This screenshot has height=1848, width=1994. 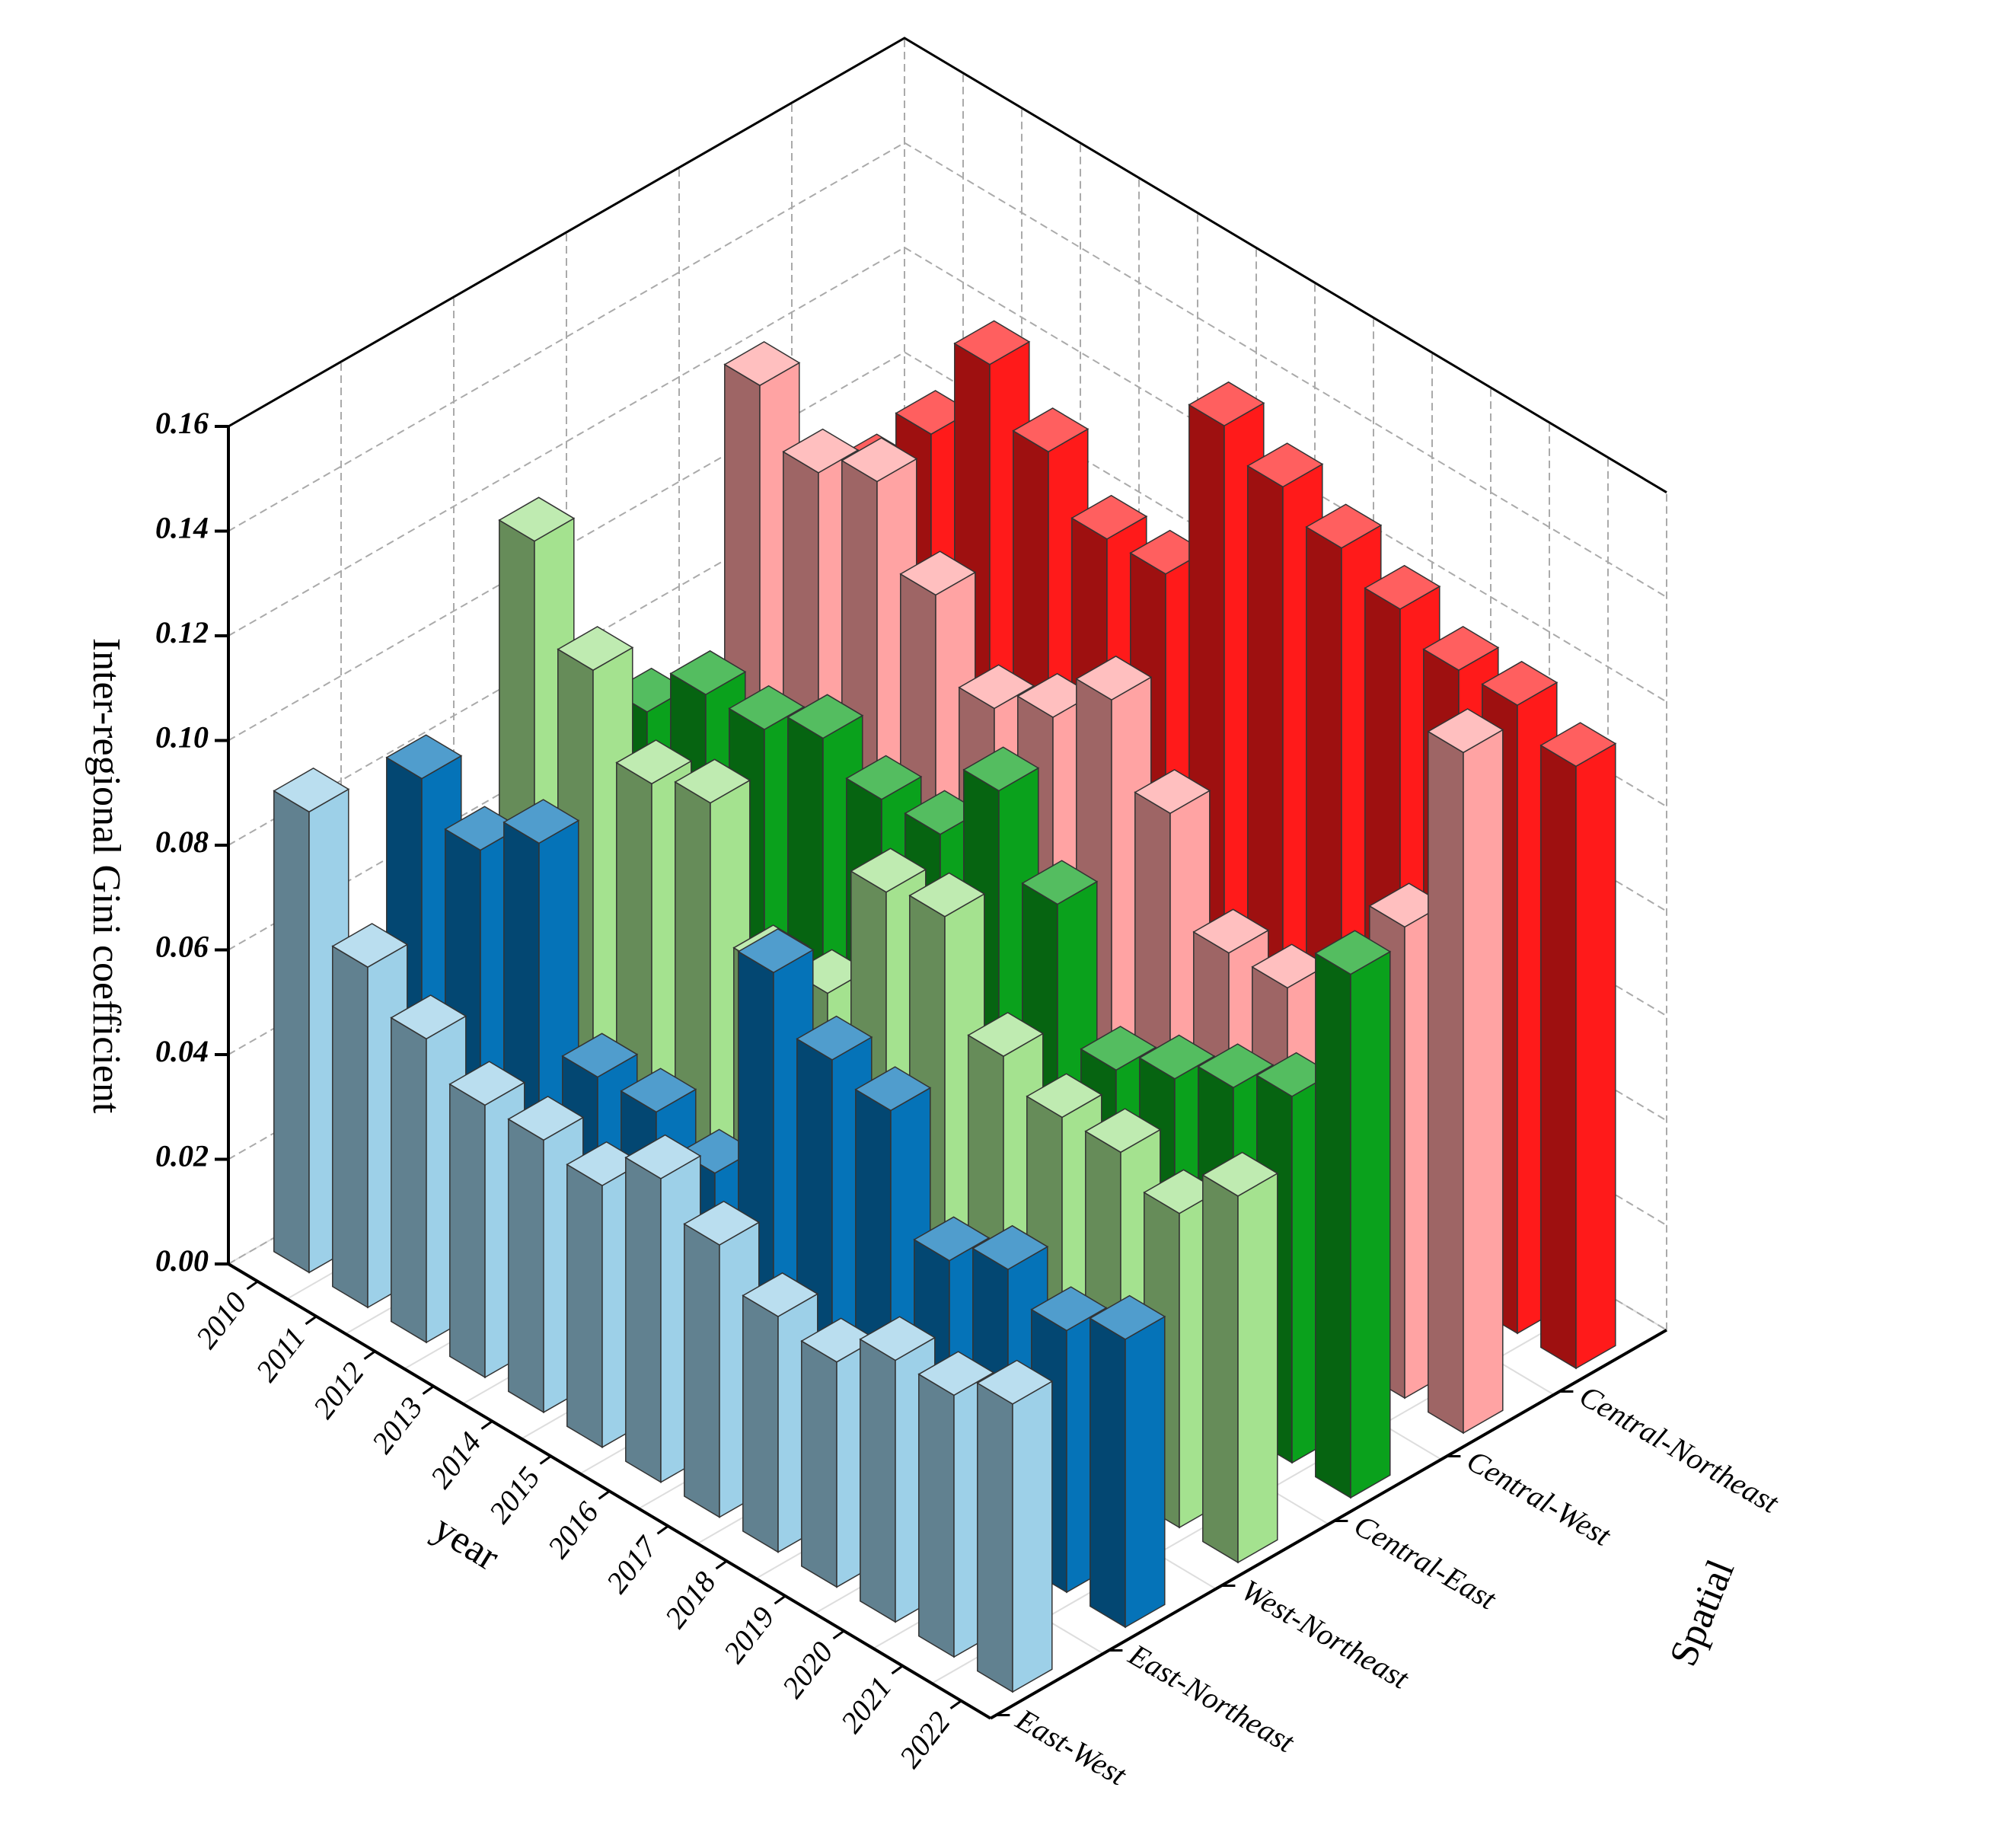 I want to click on x-tick-label: 2020, so click(x=807, y=1669).